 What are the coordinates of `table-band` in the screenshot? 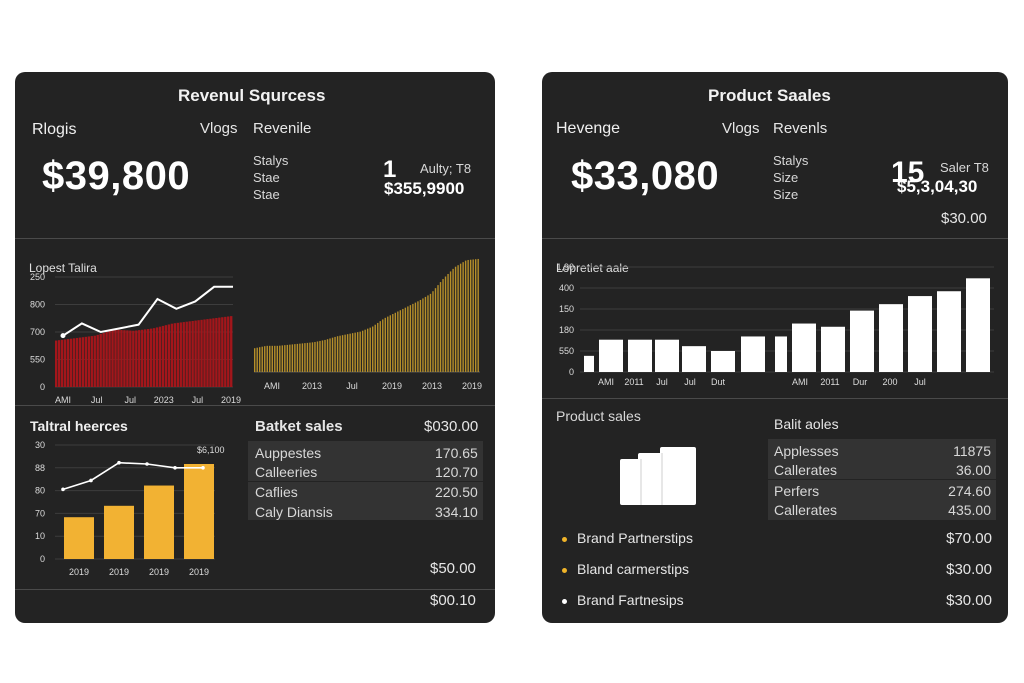 It's located at (882, 459).